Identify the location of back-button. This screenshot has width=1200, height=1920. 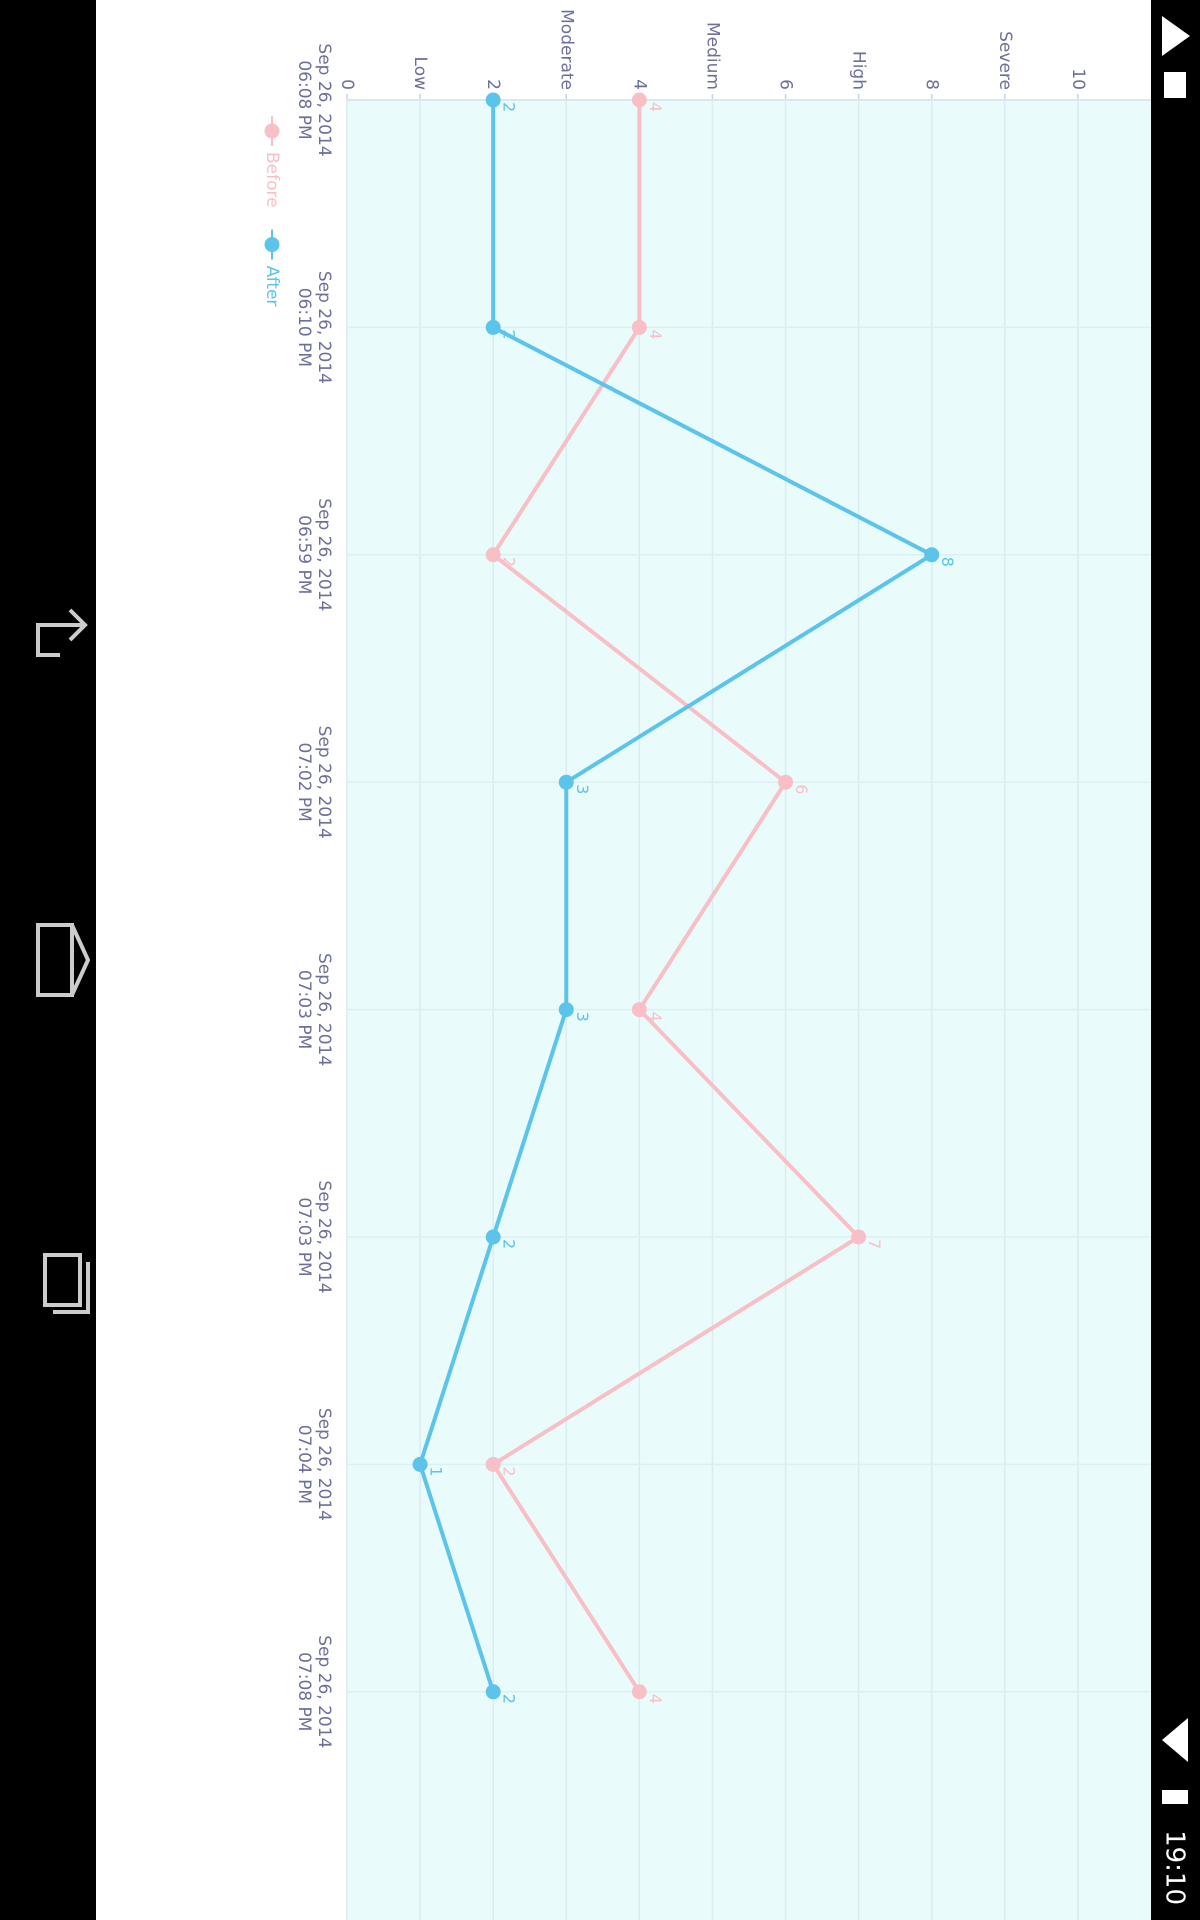
(62, 632).